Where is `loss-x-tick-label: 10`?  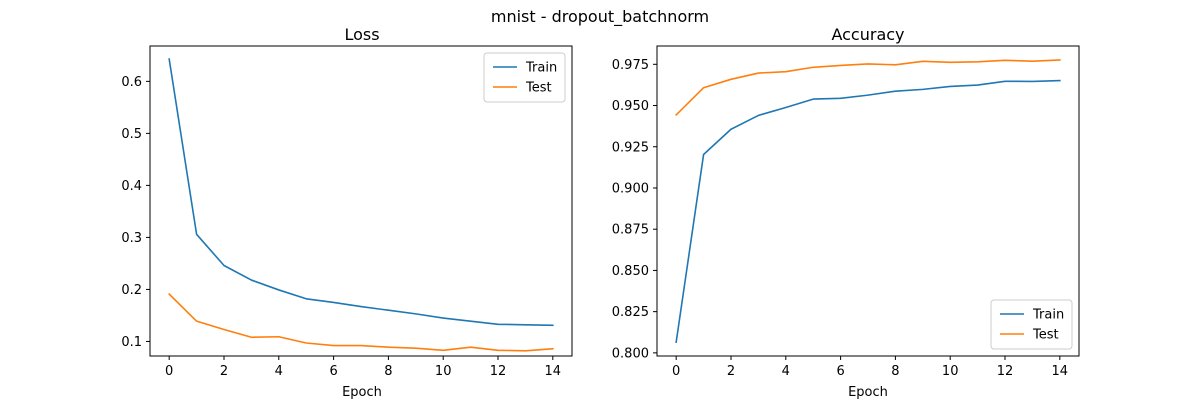 loss-x-tick-label: 10 is located at coordinates (443, 371).